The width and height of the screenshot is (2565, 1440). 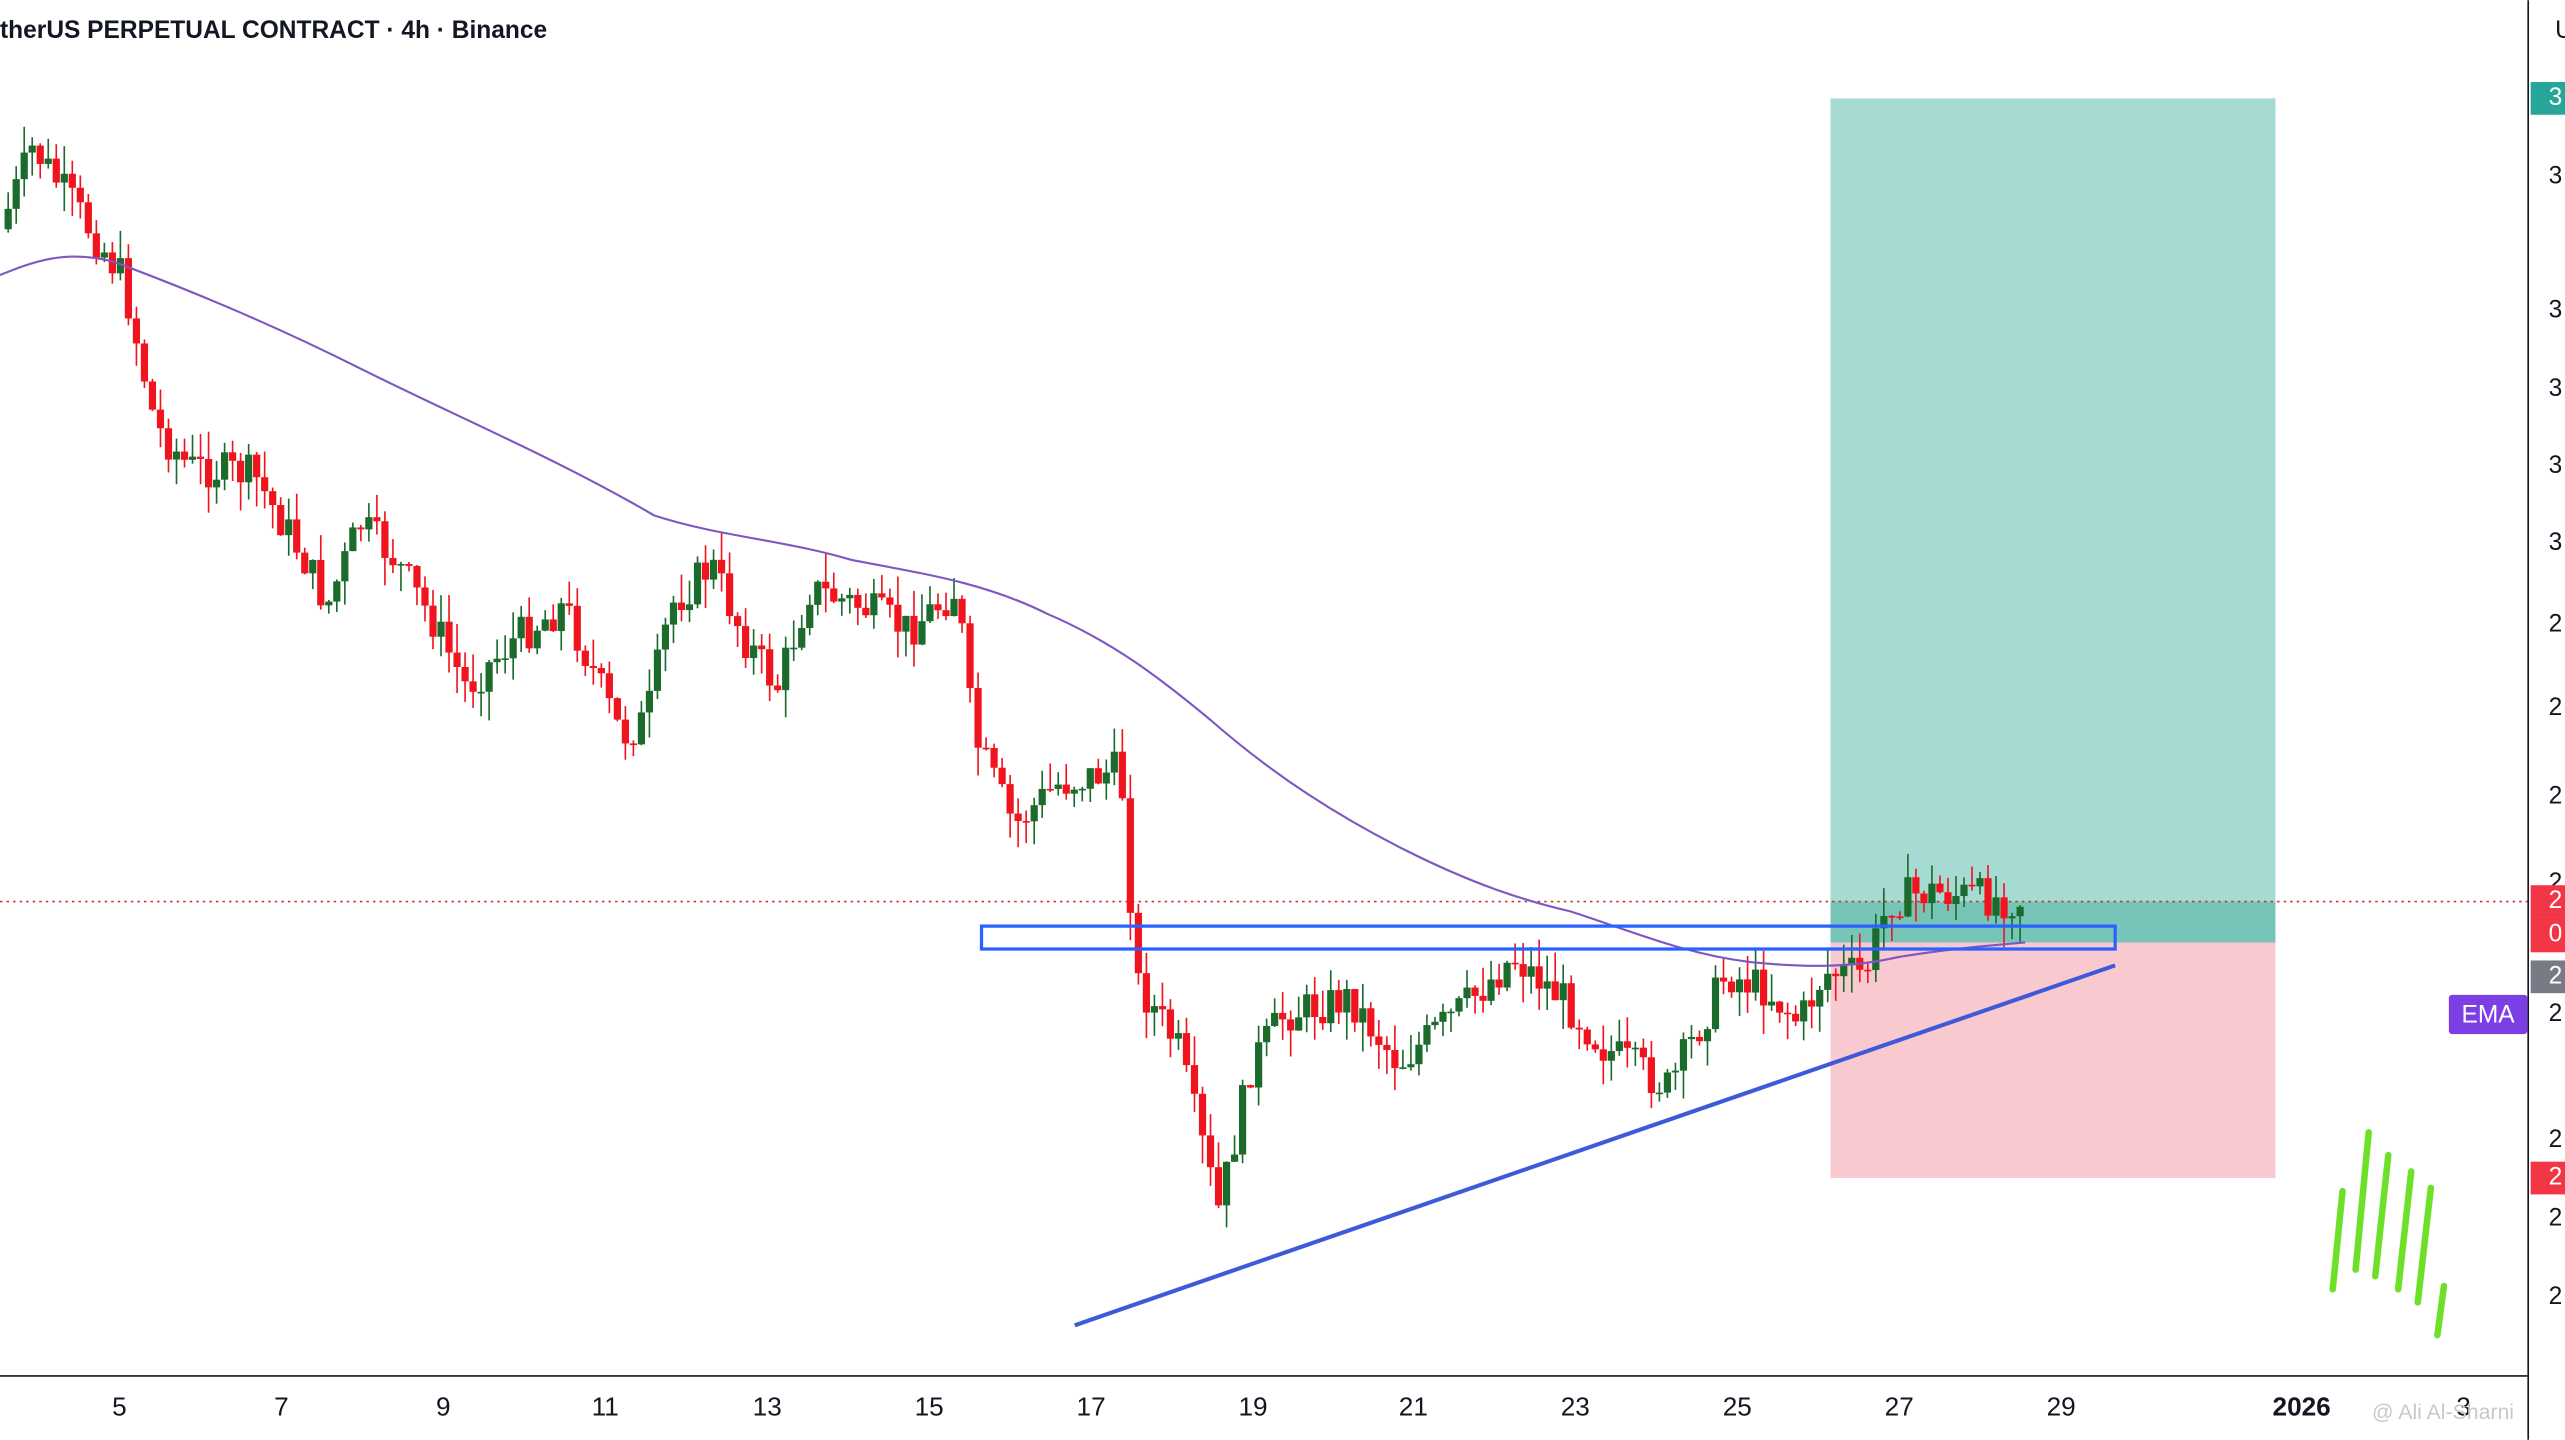 I want to click on x-tick-label: 5, so click(x=119, y=1407).